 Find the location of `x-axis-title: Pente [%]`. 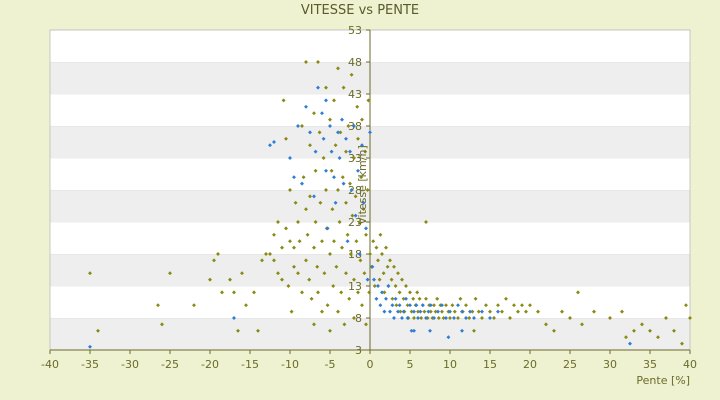

x-axis-title: Pente [%] is located at coordinates (663, 380).